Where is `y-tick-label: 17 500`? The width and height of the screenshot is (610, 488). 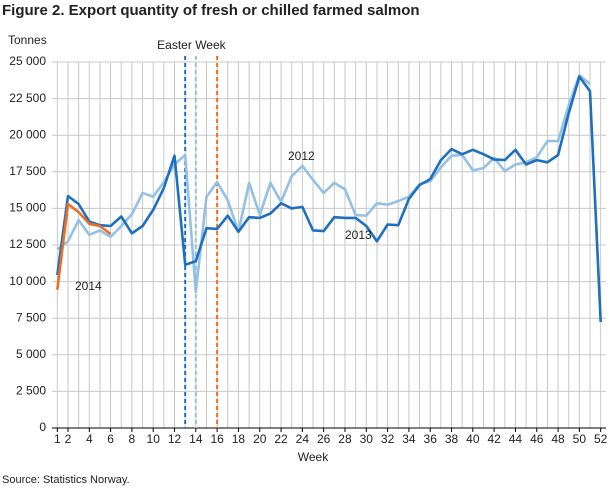 y-tick-label: 17 500 is located at coordinates (27, 171).